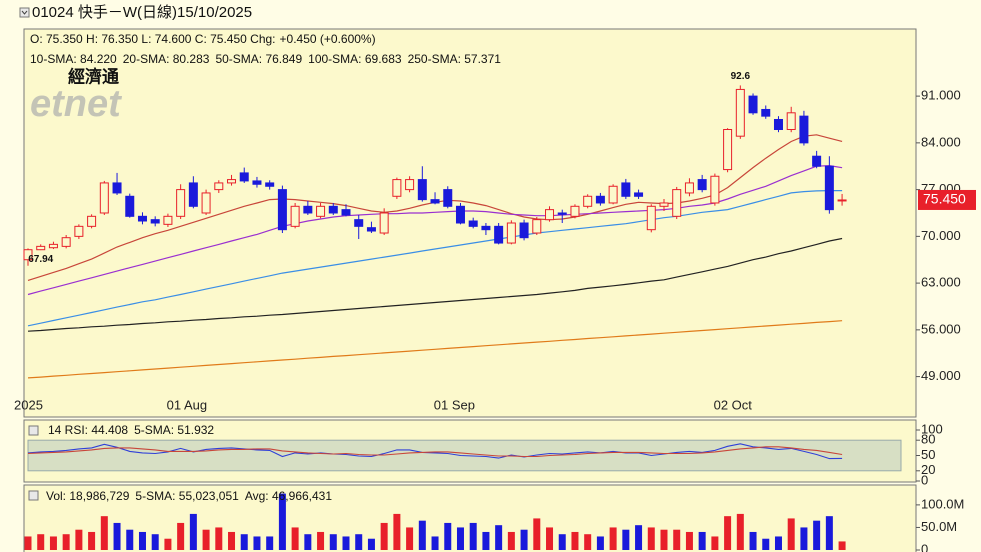 This screenshot has height=552, width=981. I want to click on y-tick-label: 0, so click(924, 546).